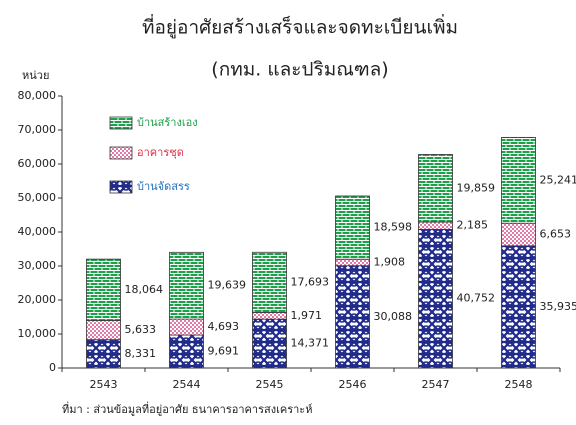  Describe the element at coordinates (307, 315) in the screenshot. I see `value-label: 1,971` at that location.